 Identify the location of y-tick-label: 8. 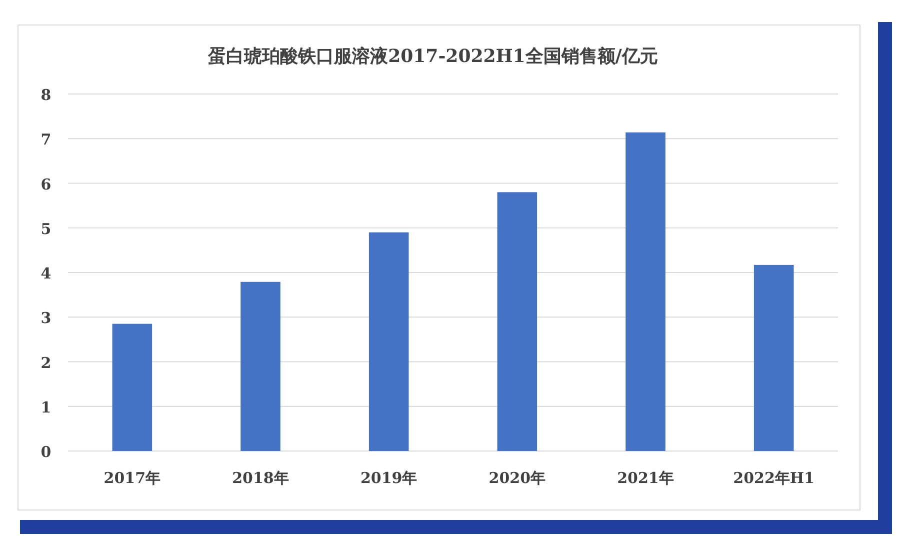
(46, 95).